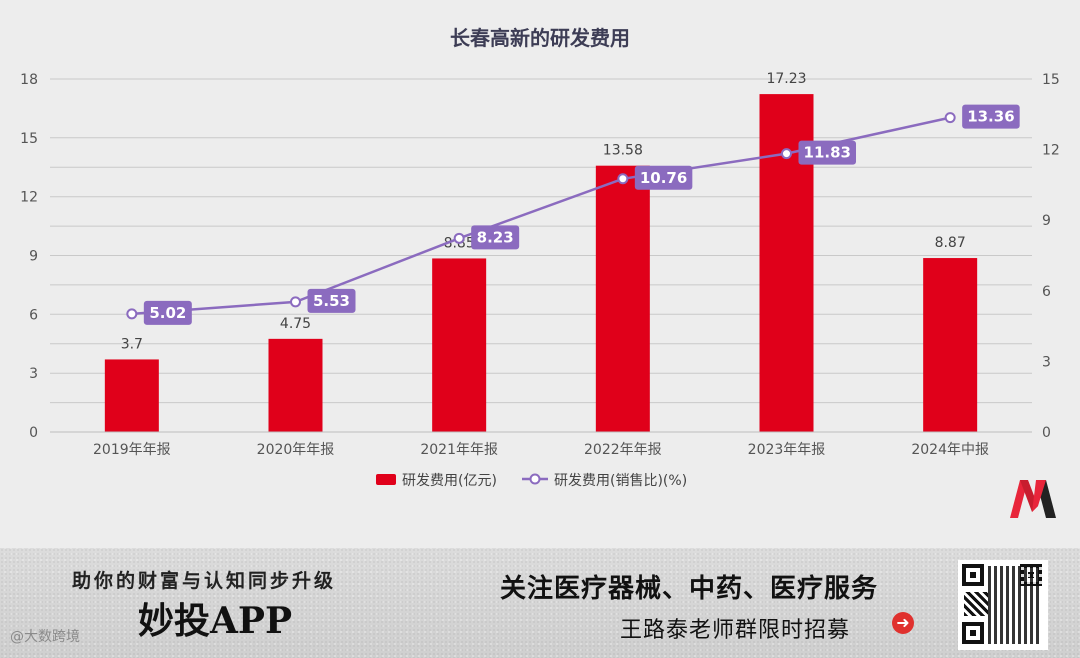 This screenshot has width=1080, height=658. What do you see at coordinates (623, 450) in the screenshot?
I see `x-tick-label: 2022年年报` at bounding box center [623, 450].